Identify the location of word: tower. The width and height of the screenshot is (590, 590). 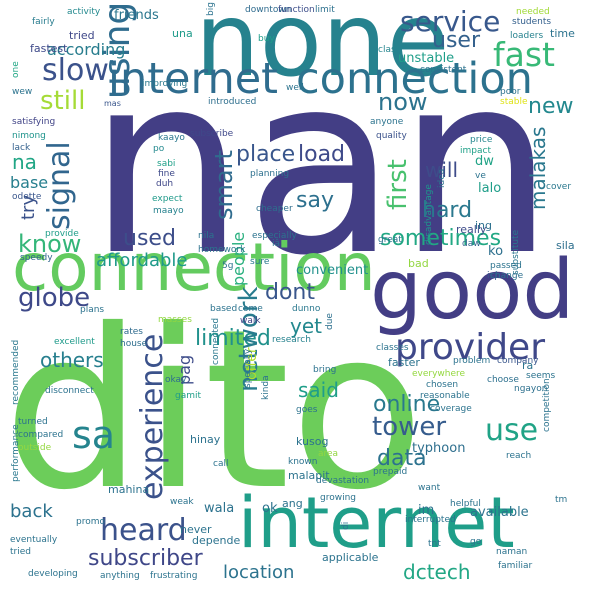
(409, 427).